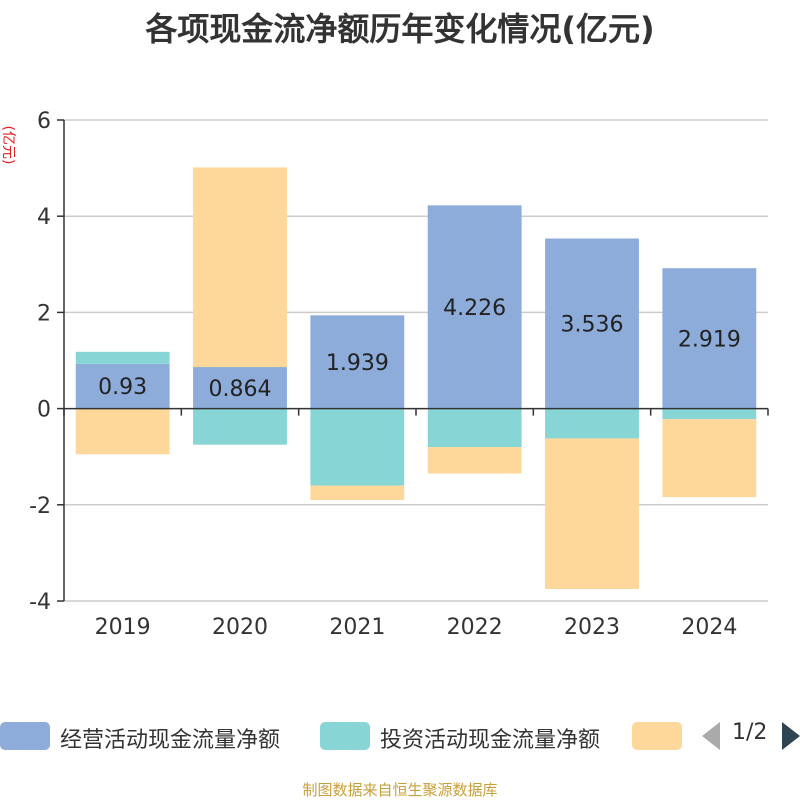 Image resolution: width=800 pixels, height=800 pixels. What do you see at coordinates (592, 513) in the screenshot?
I see `bar-series-2-2023` at bounding box center [592, 513].